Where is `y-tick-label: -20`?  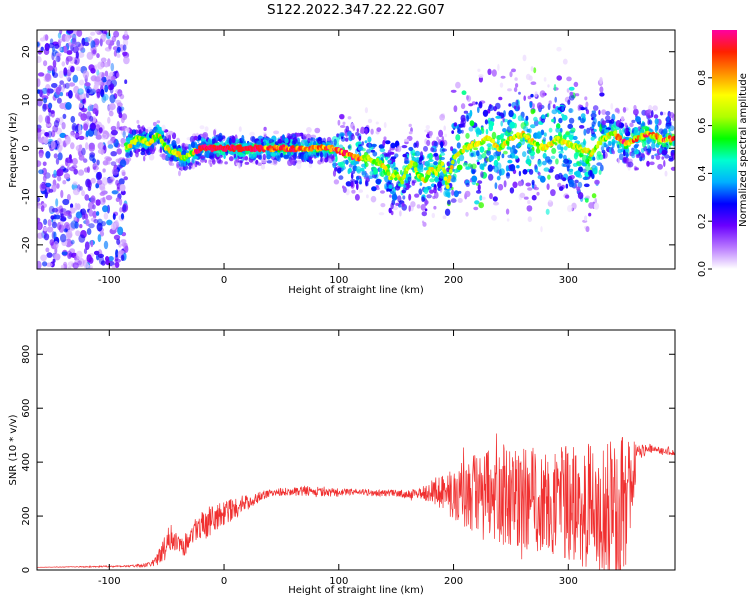 y-tick-label: -20 is located at coordinates (26, 245).